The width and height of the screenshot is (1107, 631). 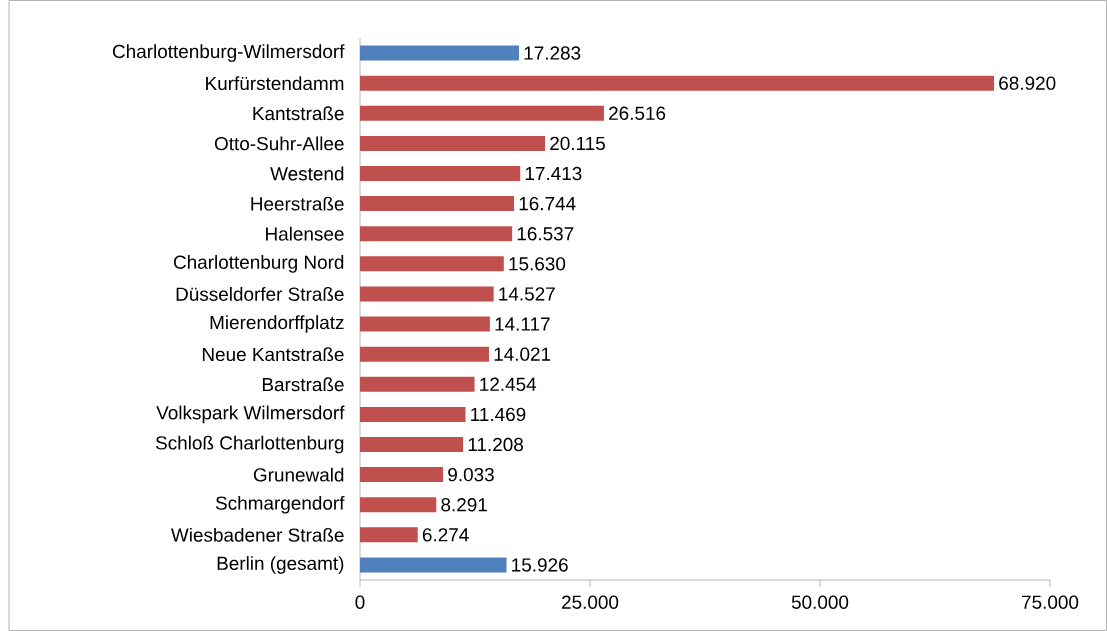 What do you see at coordinates (307, 173) in the screenshot?
I see `y-tick-label: Westend` at bounding box center [307, 173].